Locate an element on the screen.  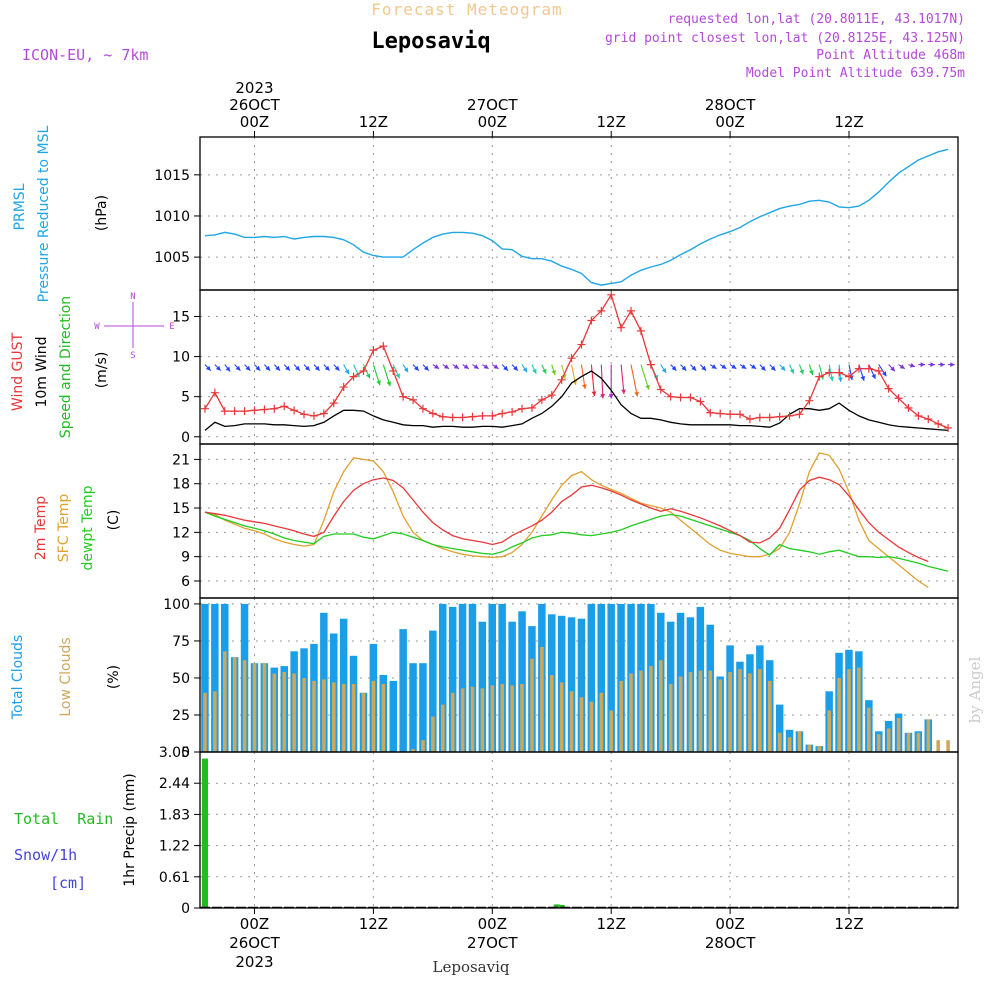
pressure-ytick-label-1: 1010 is located at coordinates (172, 217).